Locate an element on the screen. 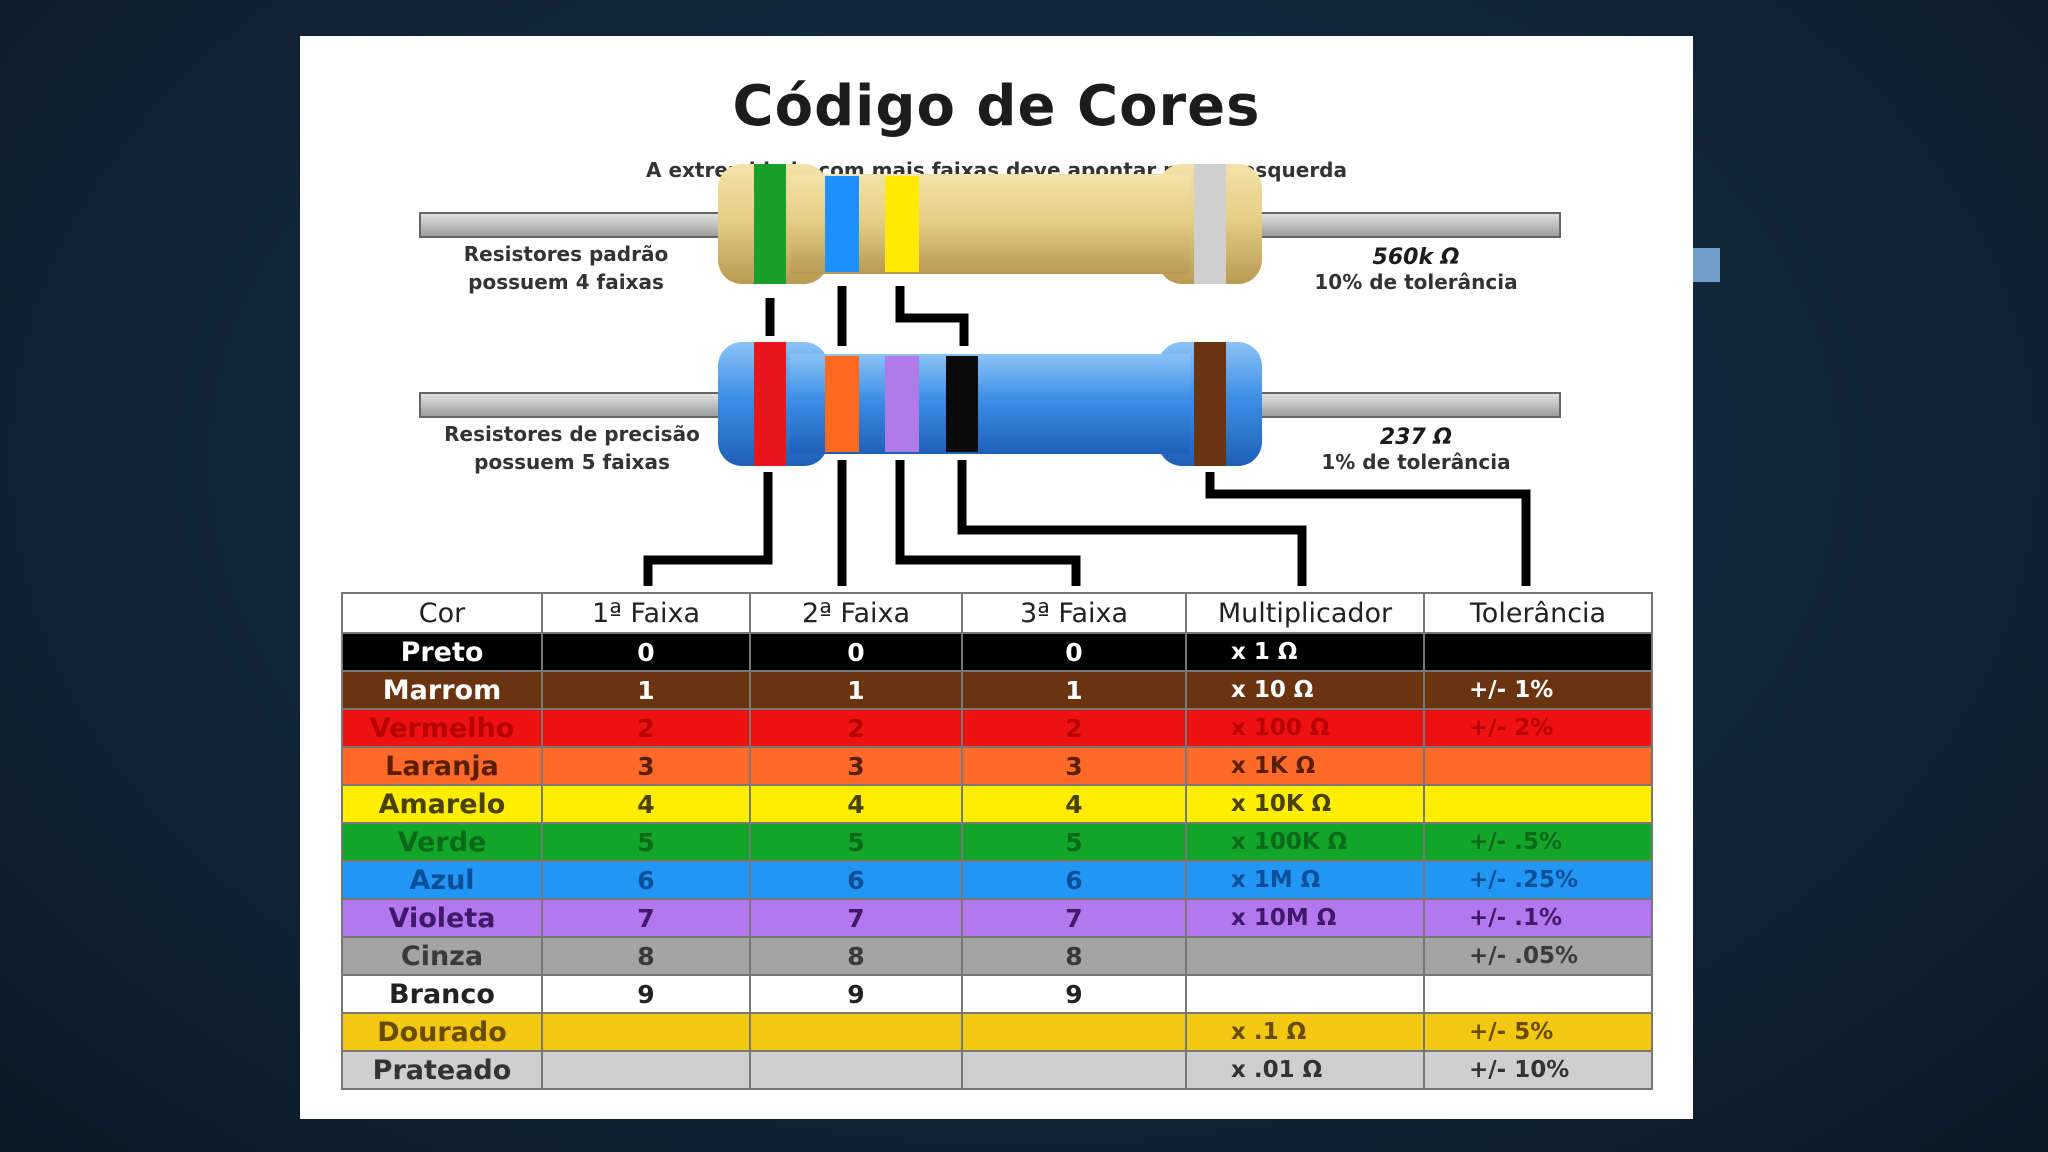  band-3-digit: 5 is located at coordinates (1074, 842).